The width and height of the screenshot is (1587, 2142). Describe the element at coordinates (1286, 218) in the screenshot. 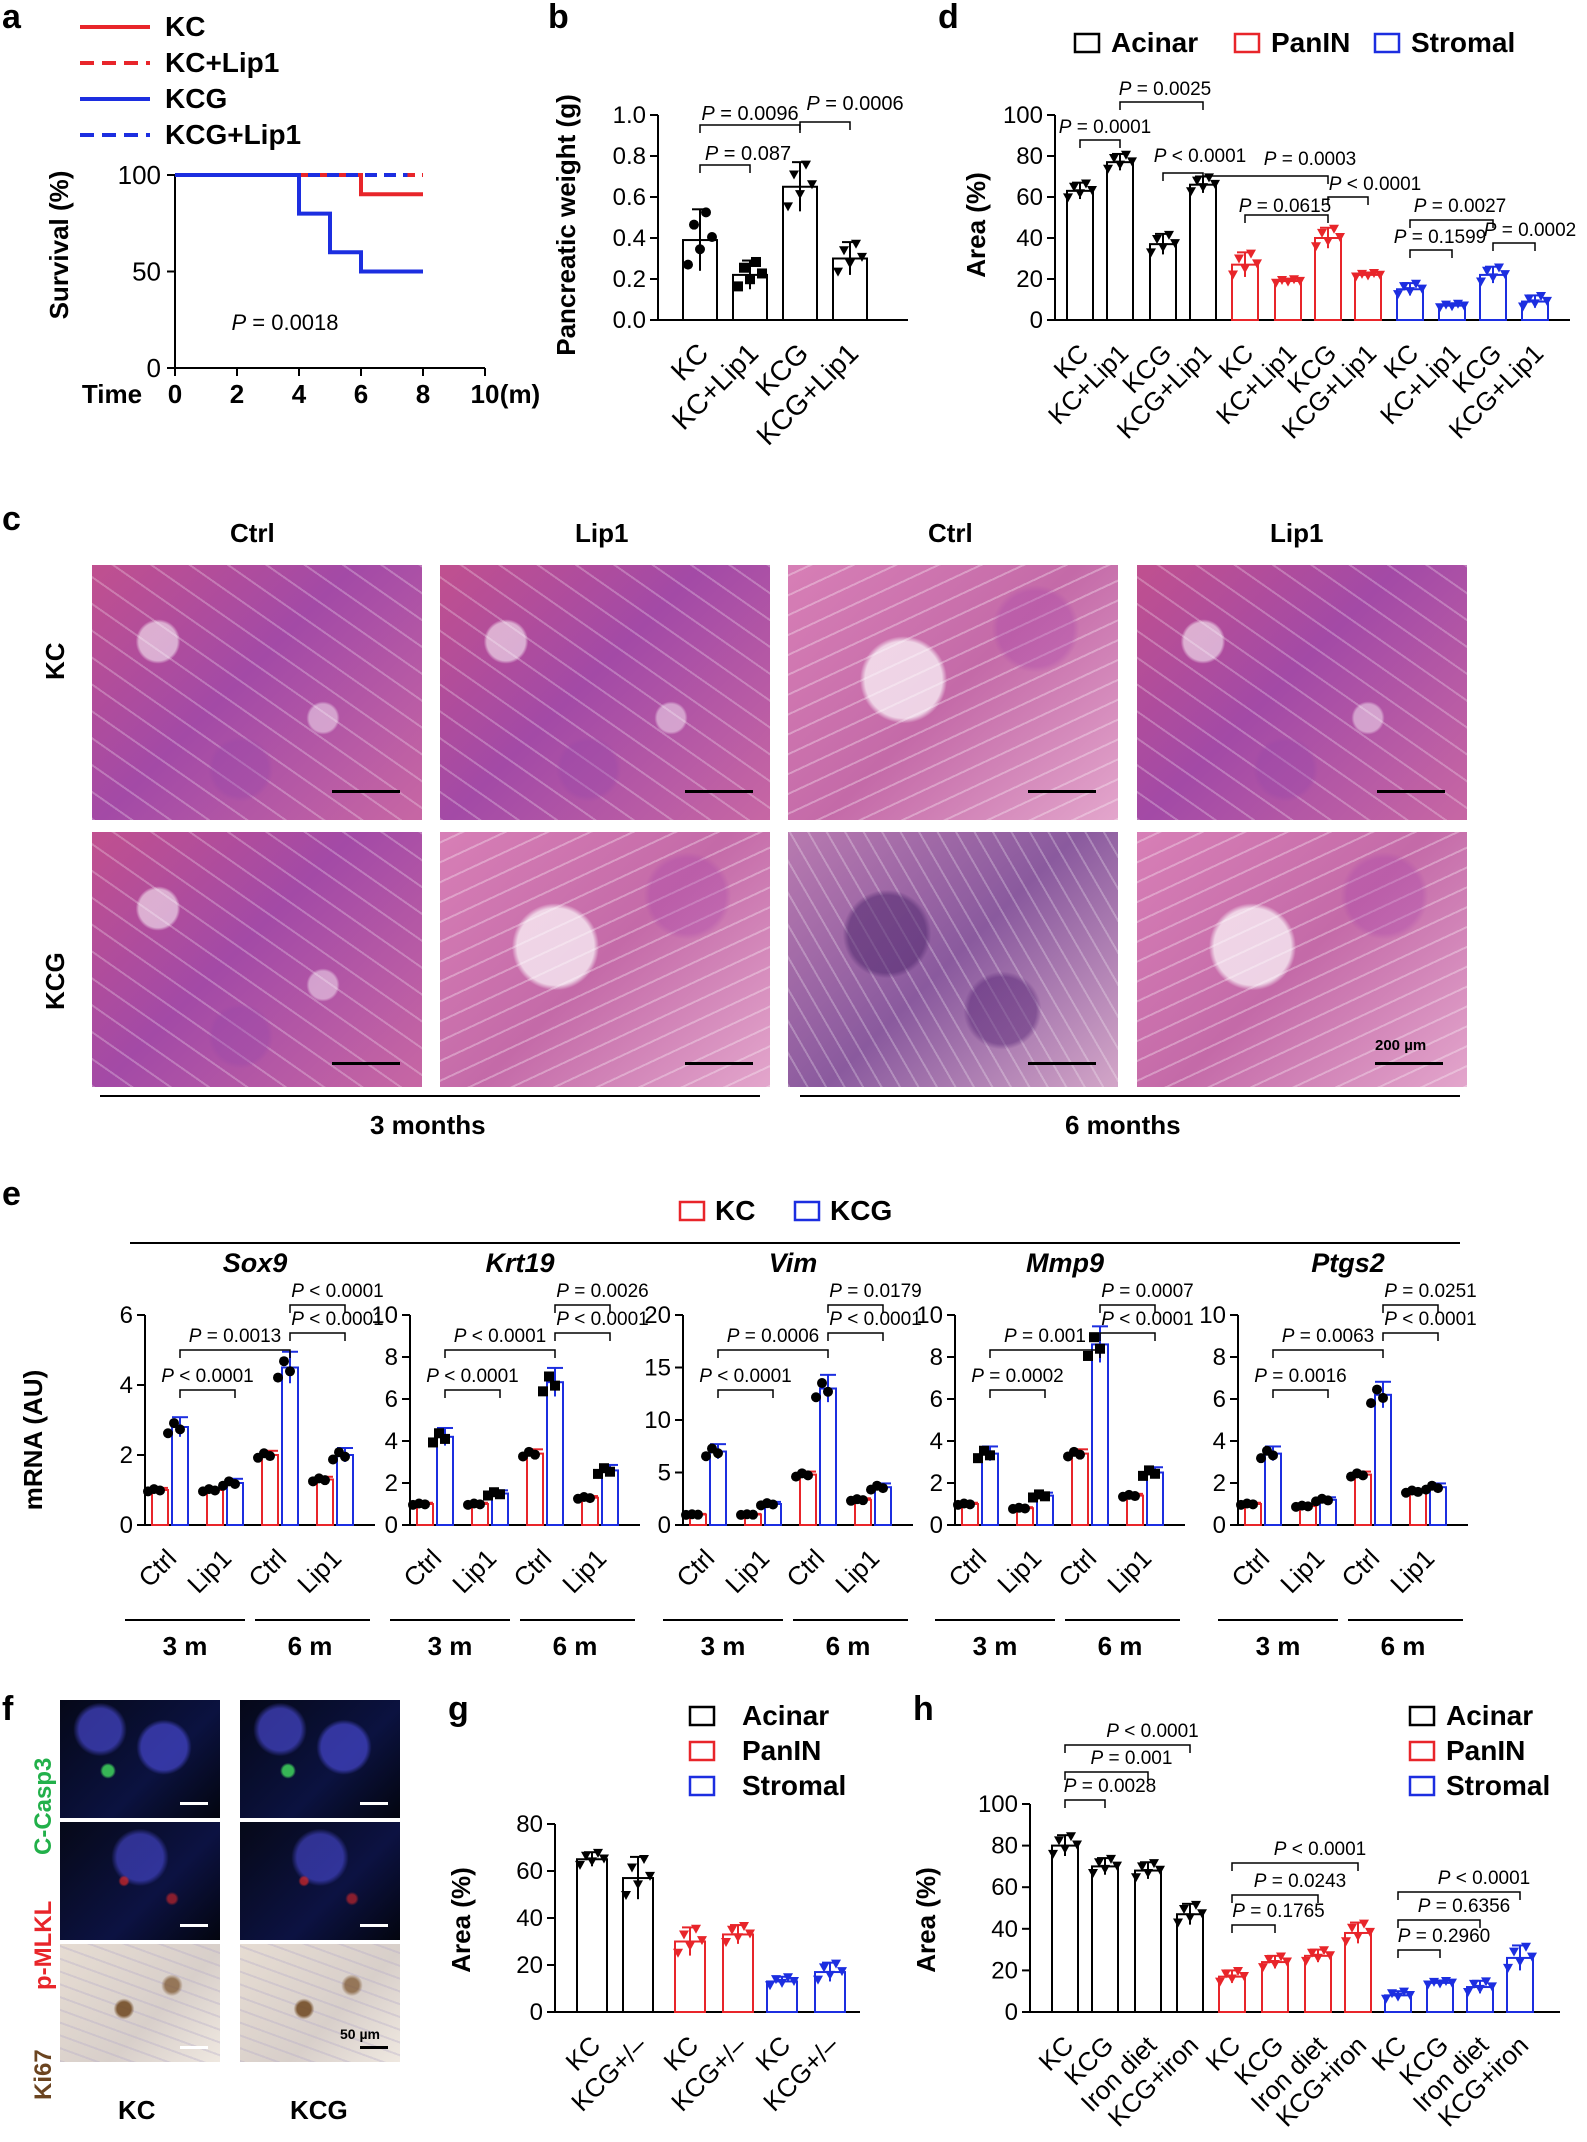

I see `d-axes: 0 20 40 60 80 100` at that location.